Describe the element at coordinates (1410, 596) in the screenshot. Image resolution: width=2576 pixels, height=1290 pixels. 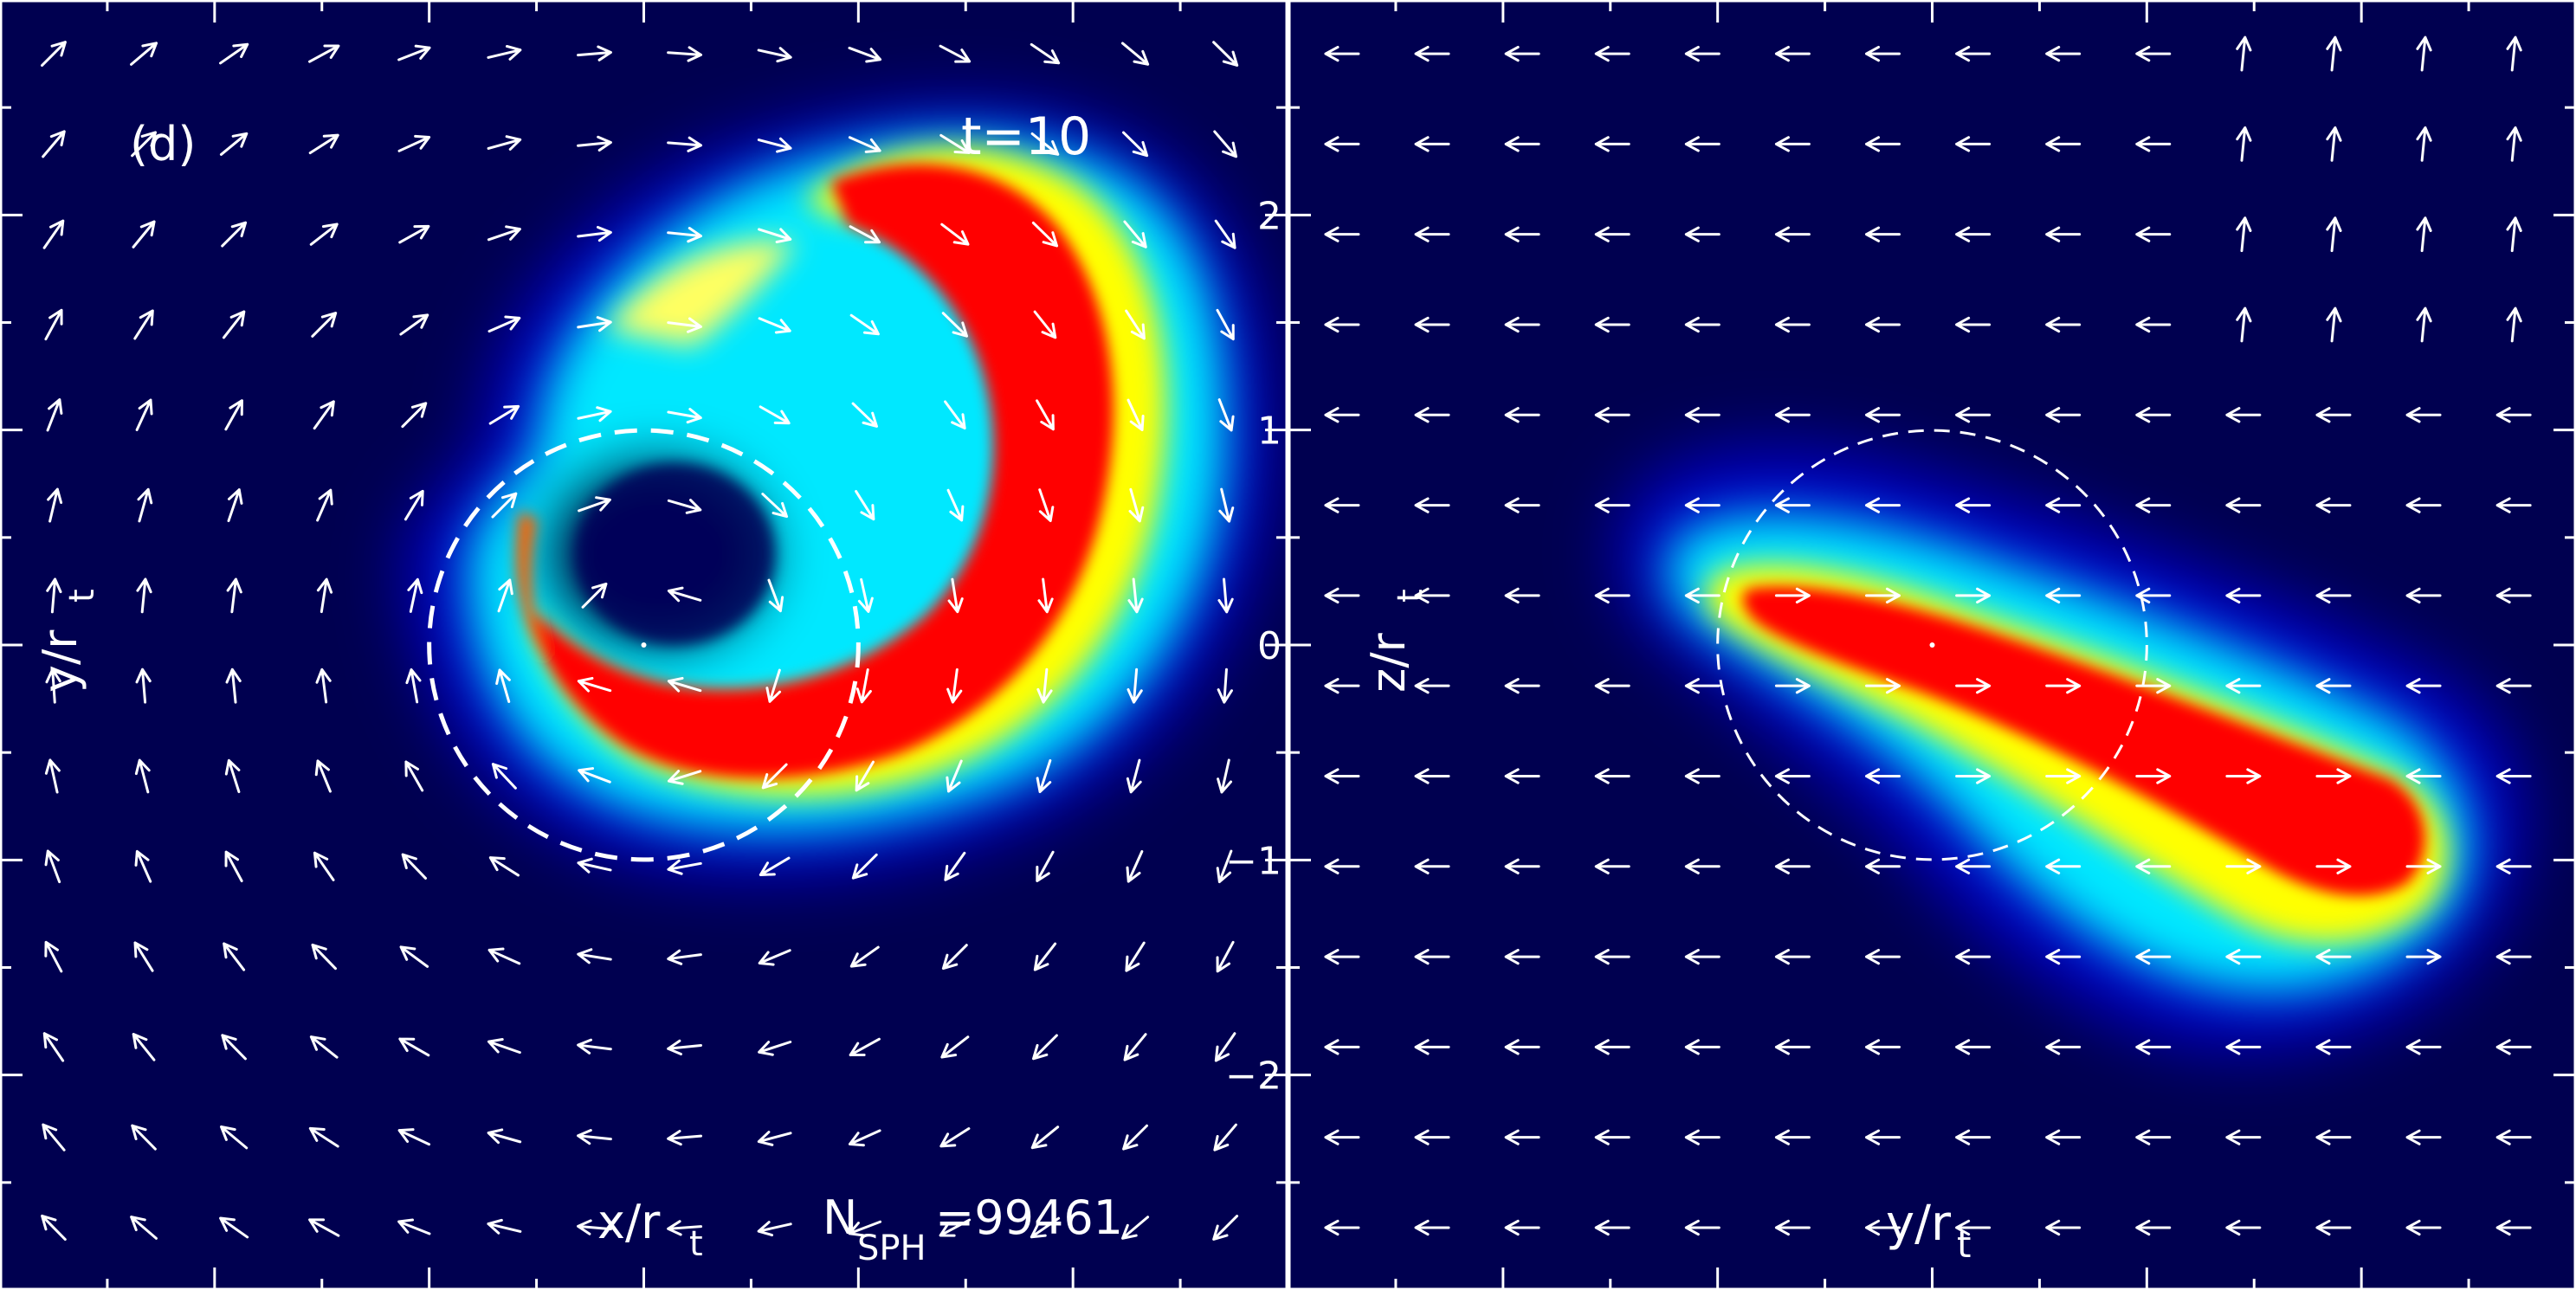
I see `right-y-axis-label-sub: t` at that location.